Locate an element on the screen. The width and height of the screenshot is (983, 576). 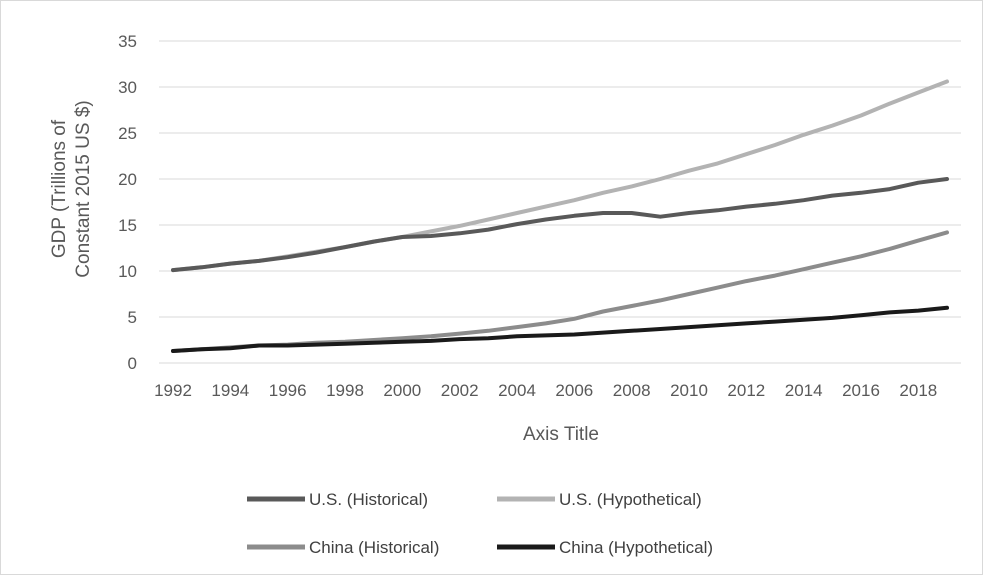
legend-label-u-s-historical: U.S. (Historical) is located at coordinates (368, 499).